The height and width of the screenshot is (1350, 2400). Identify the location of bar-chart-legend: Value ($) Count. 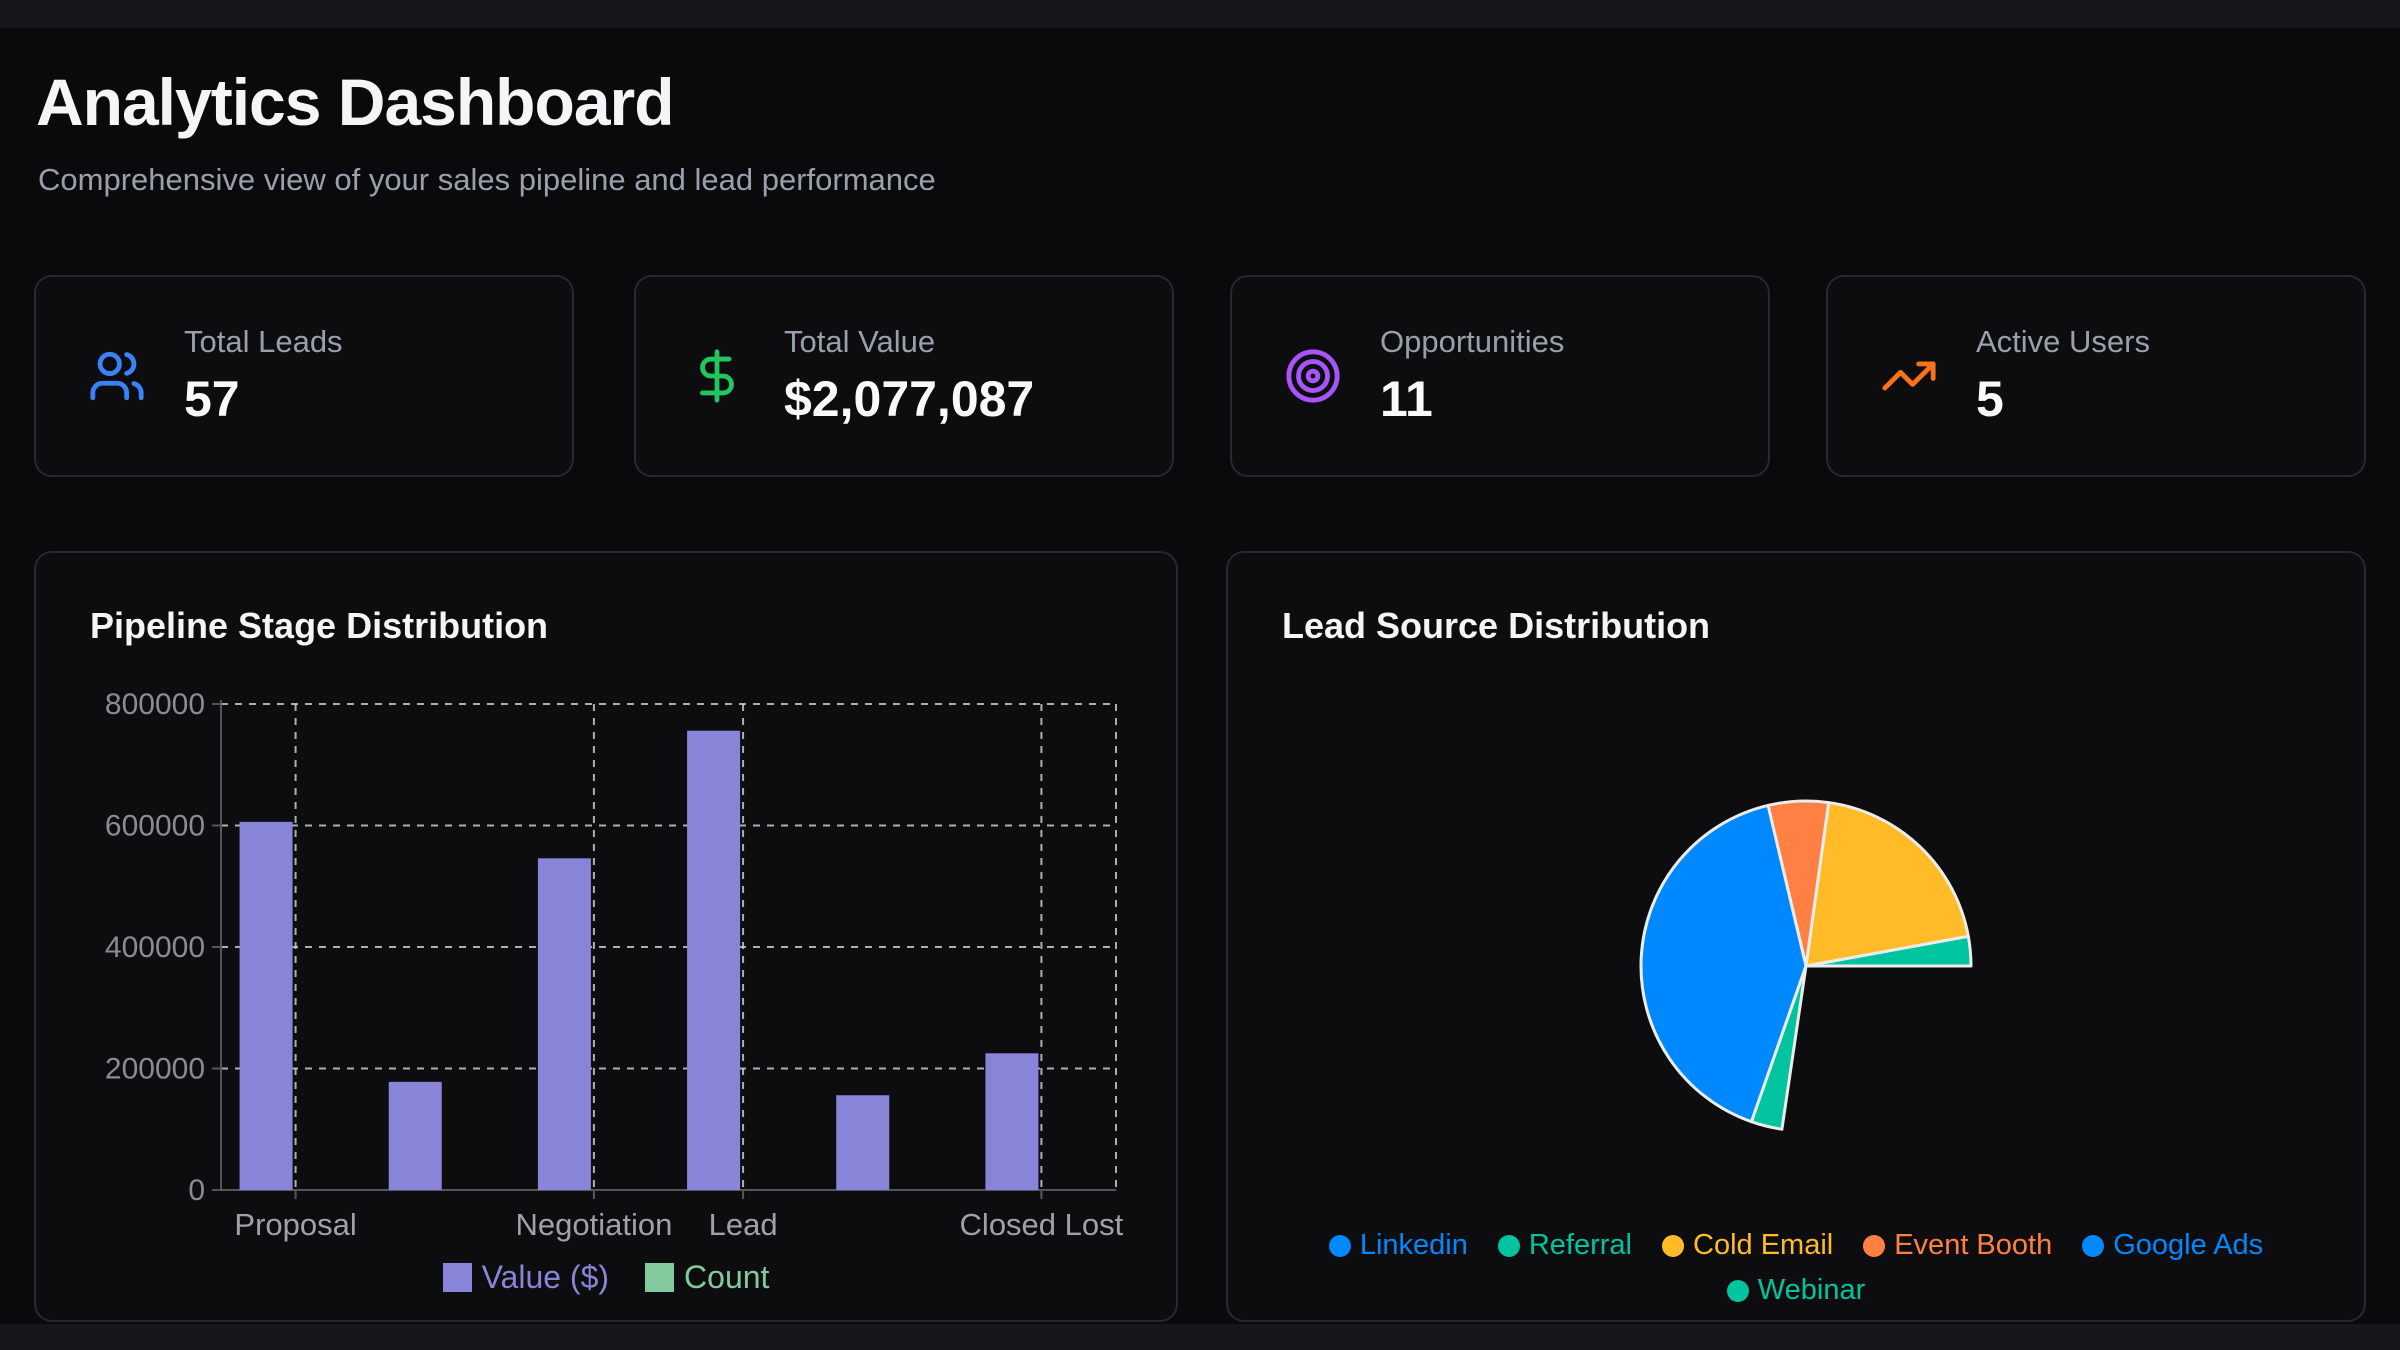
(606, 1277).